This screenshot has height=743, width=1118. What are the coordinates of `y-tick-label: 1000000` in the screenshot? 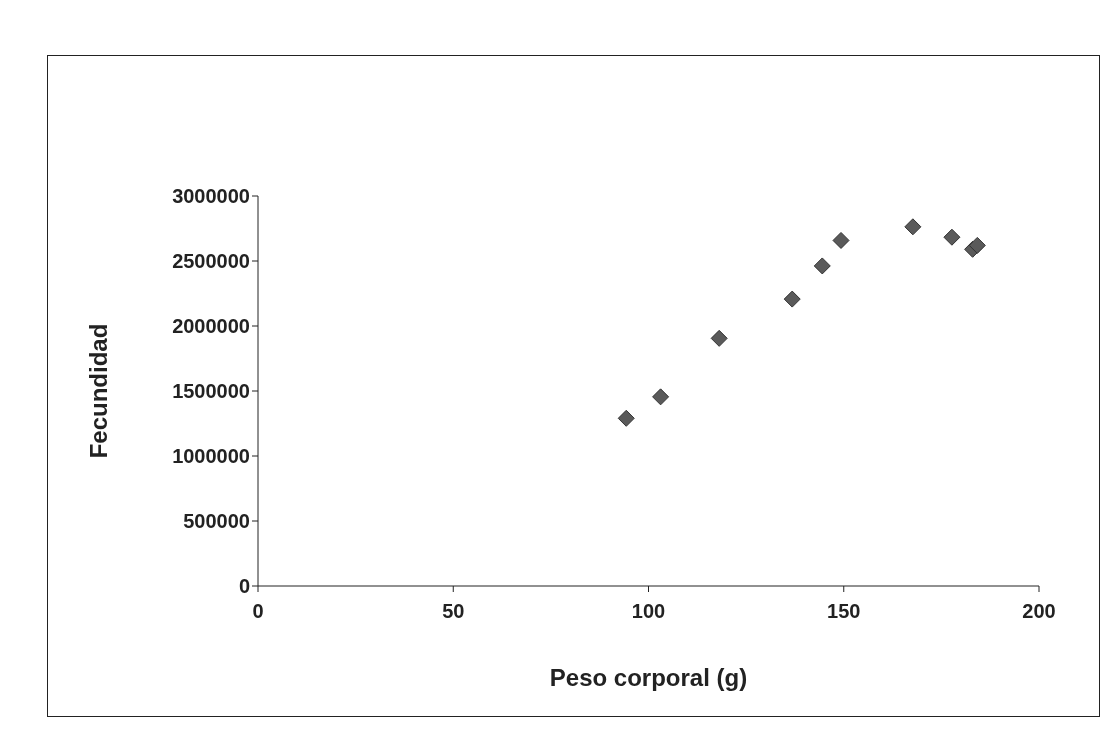 It's located at (211, 456).